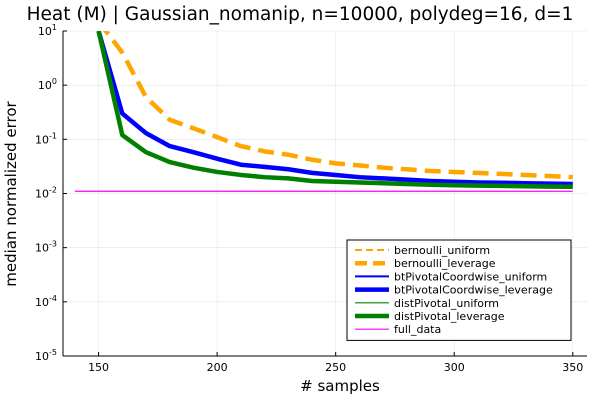 The height and width of the screenshot is (400, 600). I want to click on x-tick-label: 250, so click(335, 367).